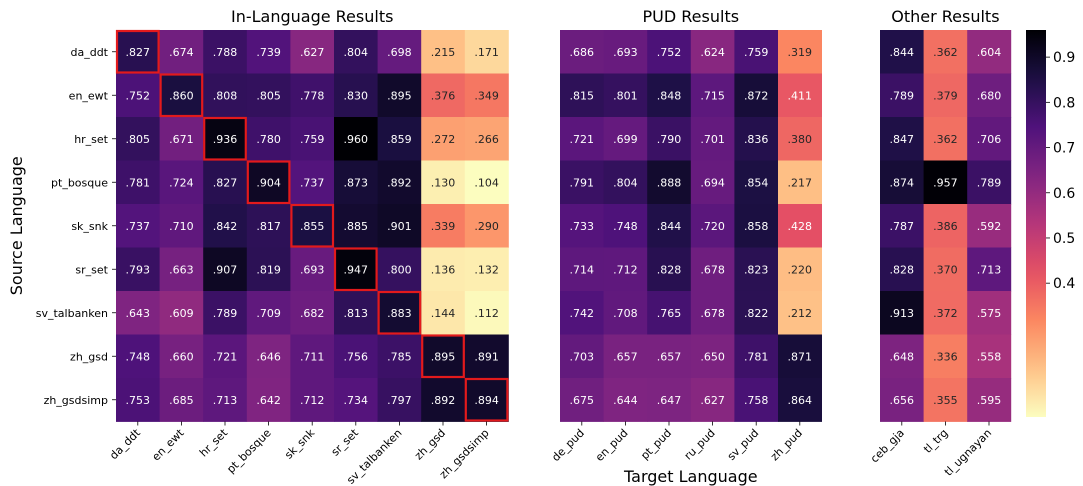  I want to click on cell-value-label: .791, so click(582, 182).